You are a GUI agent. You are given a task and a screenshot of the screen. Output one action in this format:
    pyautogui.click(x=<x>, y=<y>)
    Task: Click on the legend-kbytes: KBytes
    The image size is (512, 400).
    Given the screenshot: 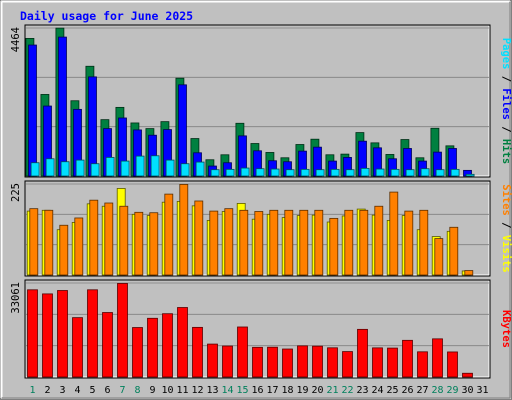 What is the action you would take?
    pyautogui.click(x=506, y=329)
    